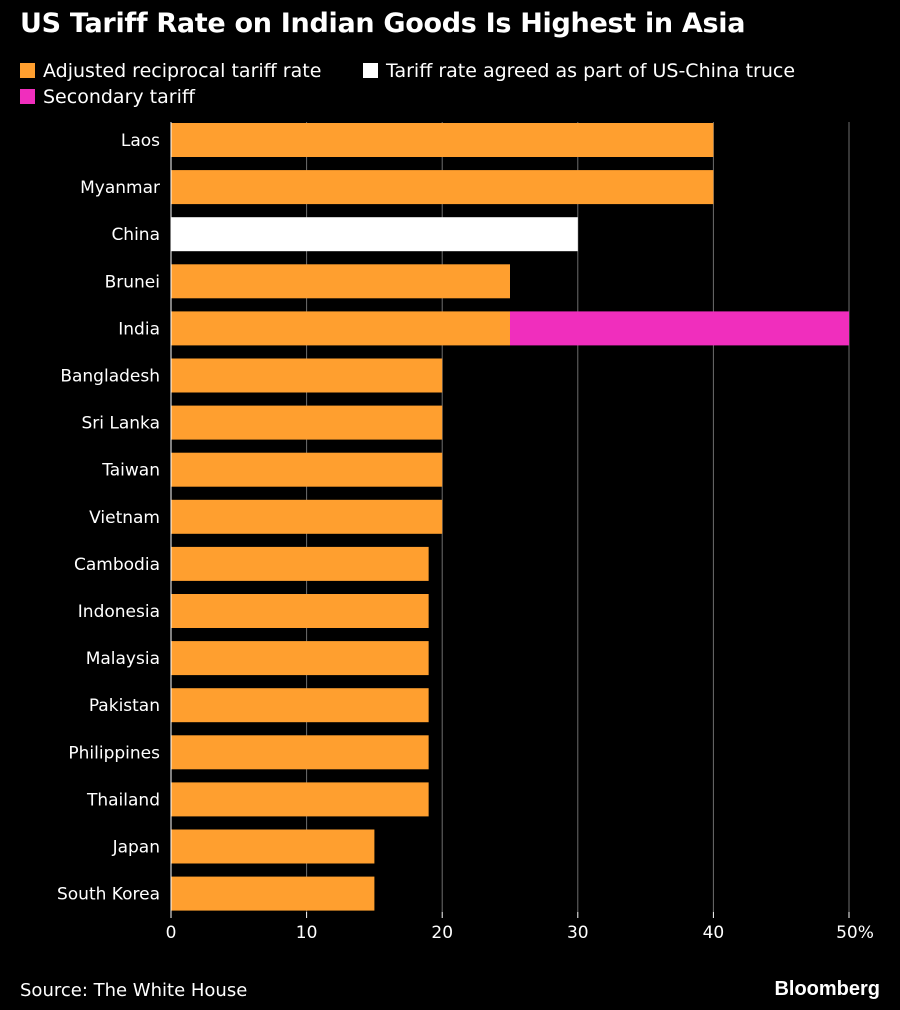  I want to click on x-tick-label-30: 30, so click(578, 933).